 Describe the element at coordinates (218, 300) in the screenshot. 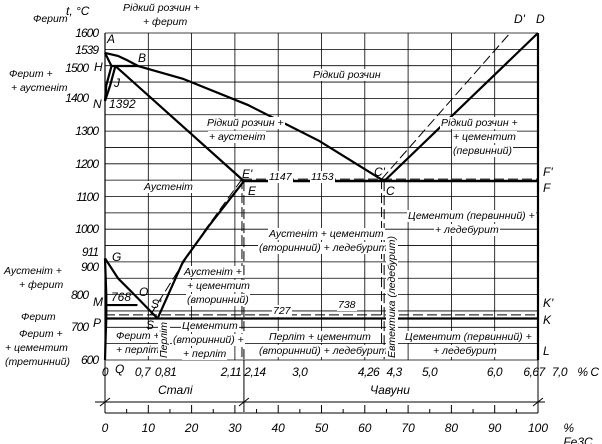

I see `region-aust-cem-3: (вторинний)` at that location.